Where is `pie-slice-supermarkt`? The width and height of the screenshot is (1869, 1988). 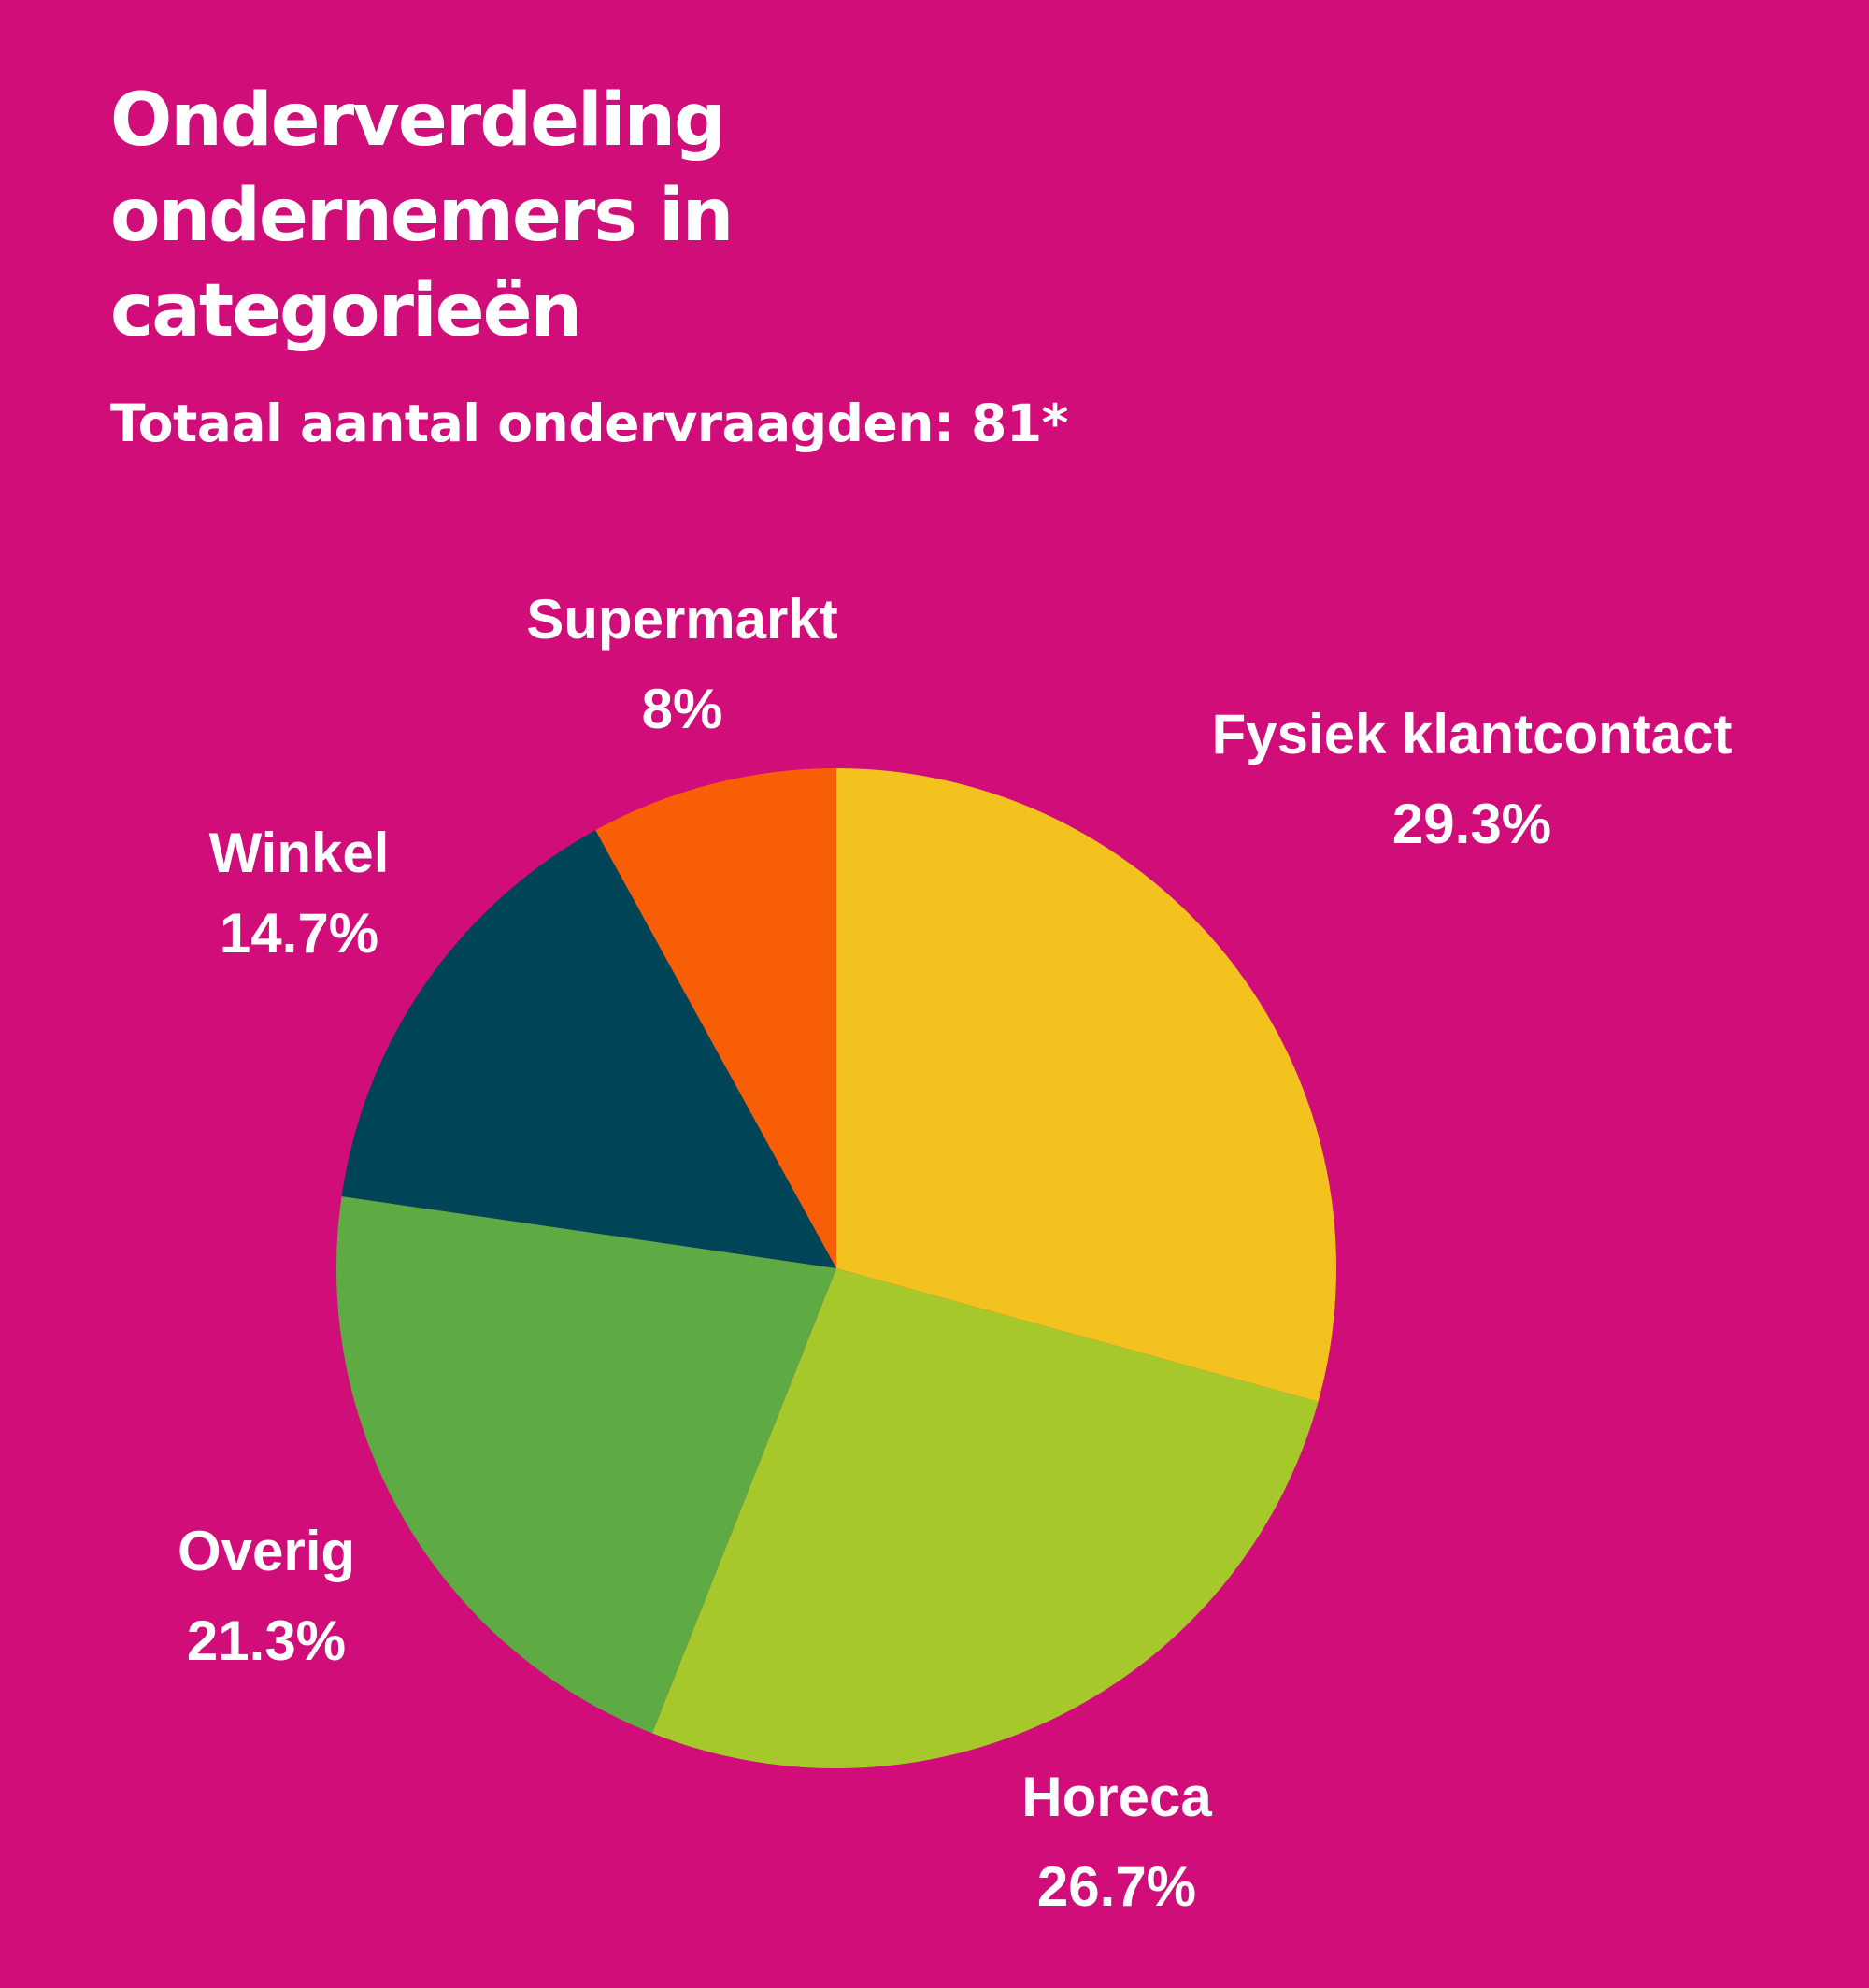
pie-slice-supermarkt is located at coordinates (715, 1018).